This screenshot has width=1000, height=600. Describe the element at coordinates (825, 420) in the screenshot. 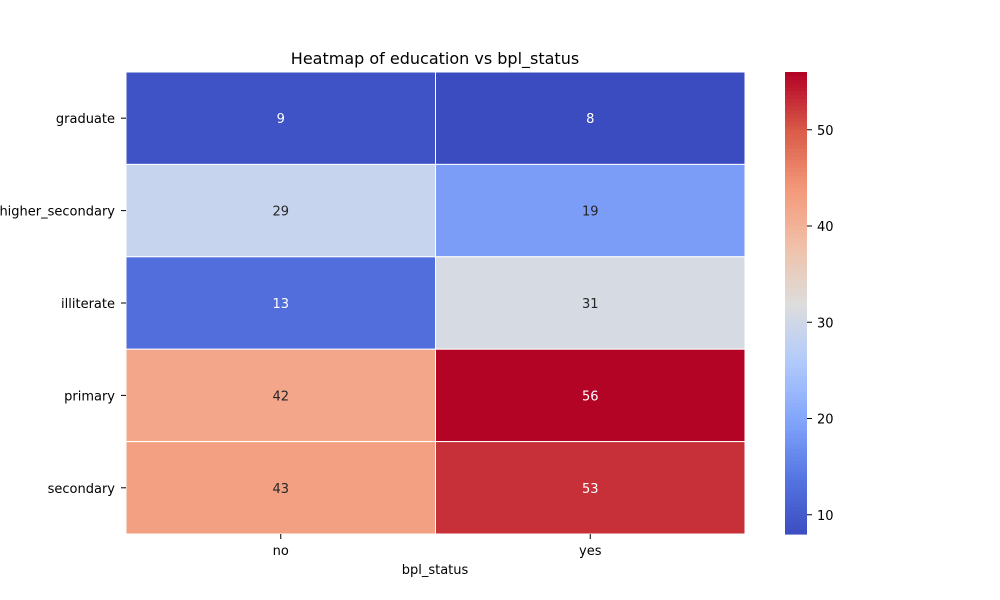

I see `colorbar-tick-label: 20` at that location.